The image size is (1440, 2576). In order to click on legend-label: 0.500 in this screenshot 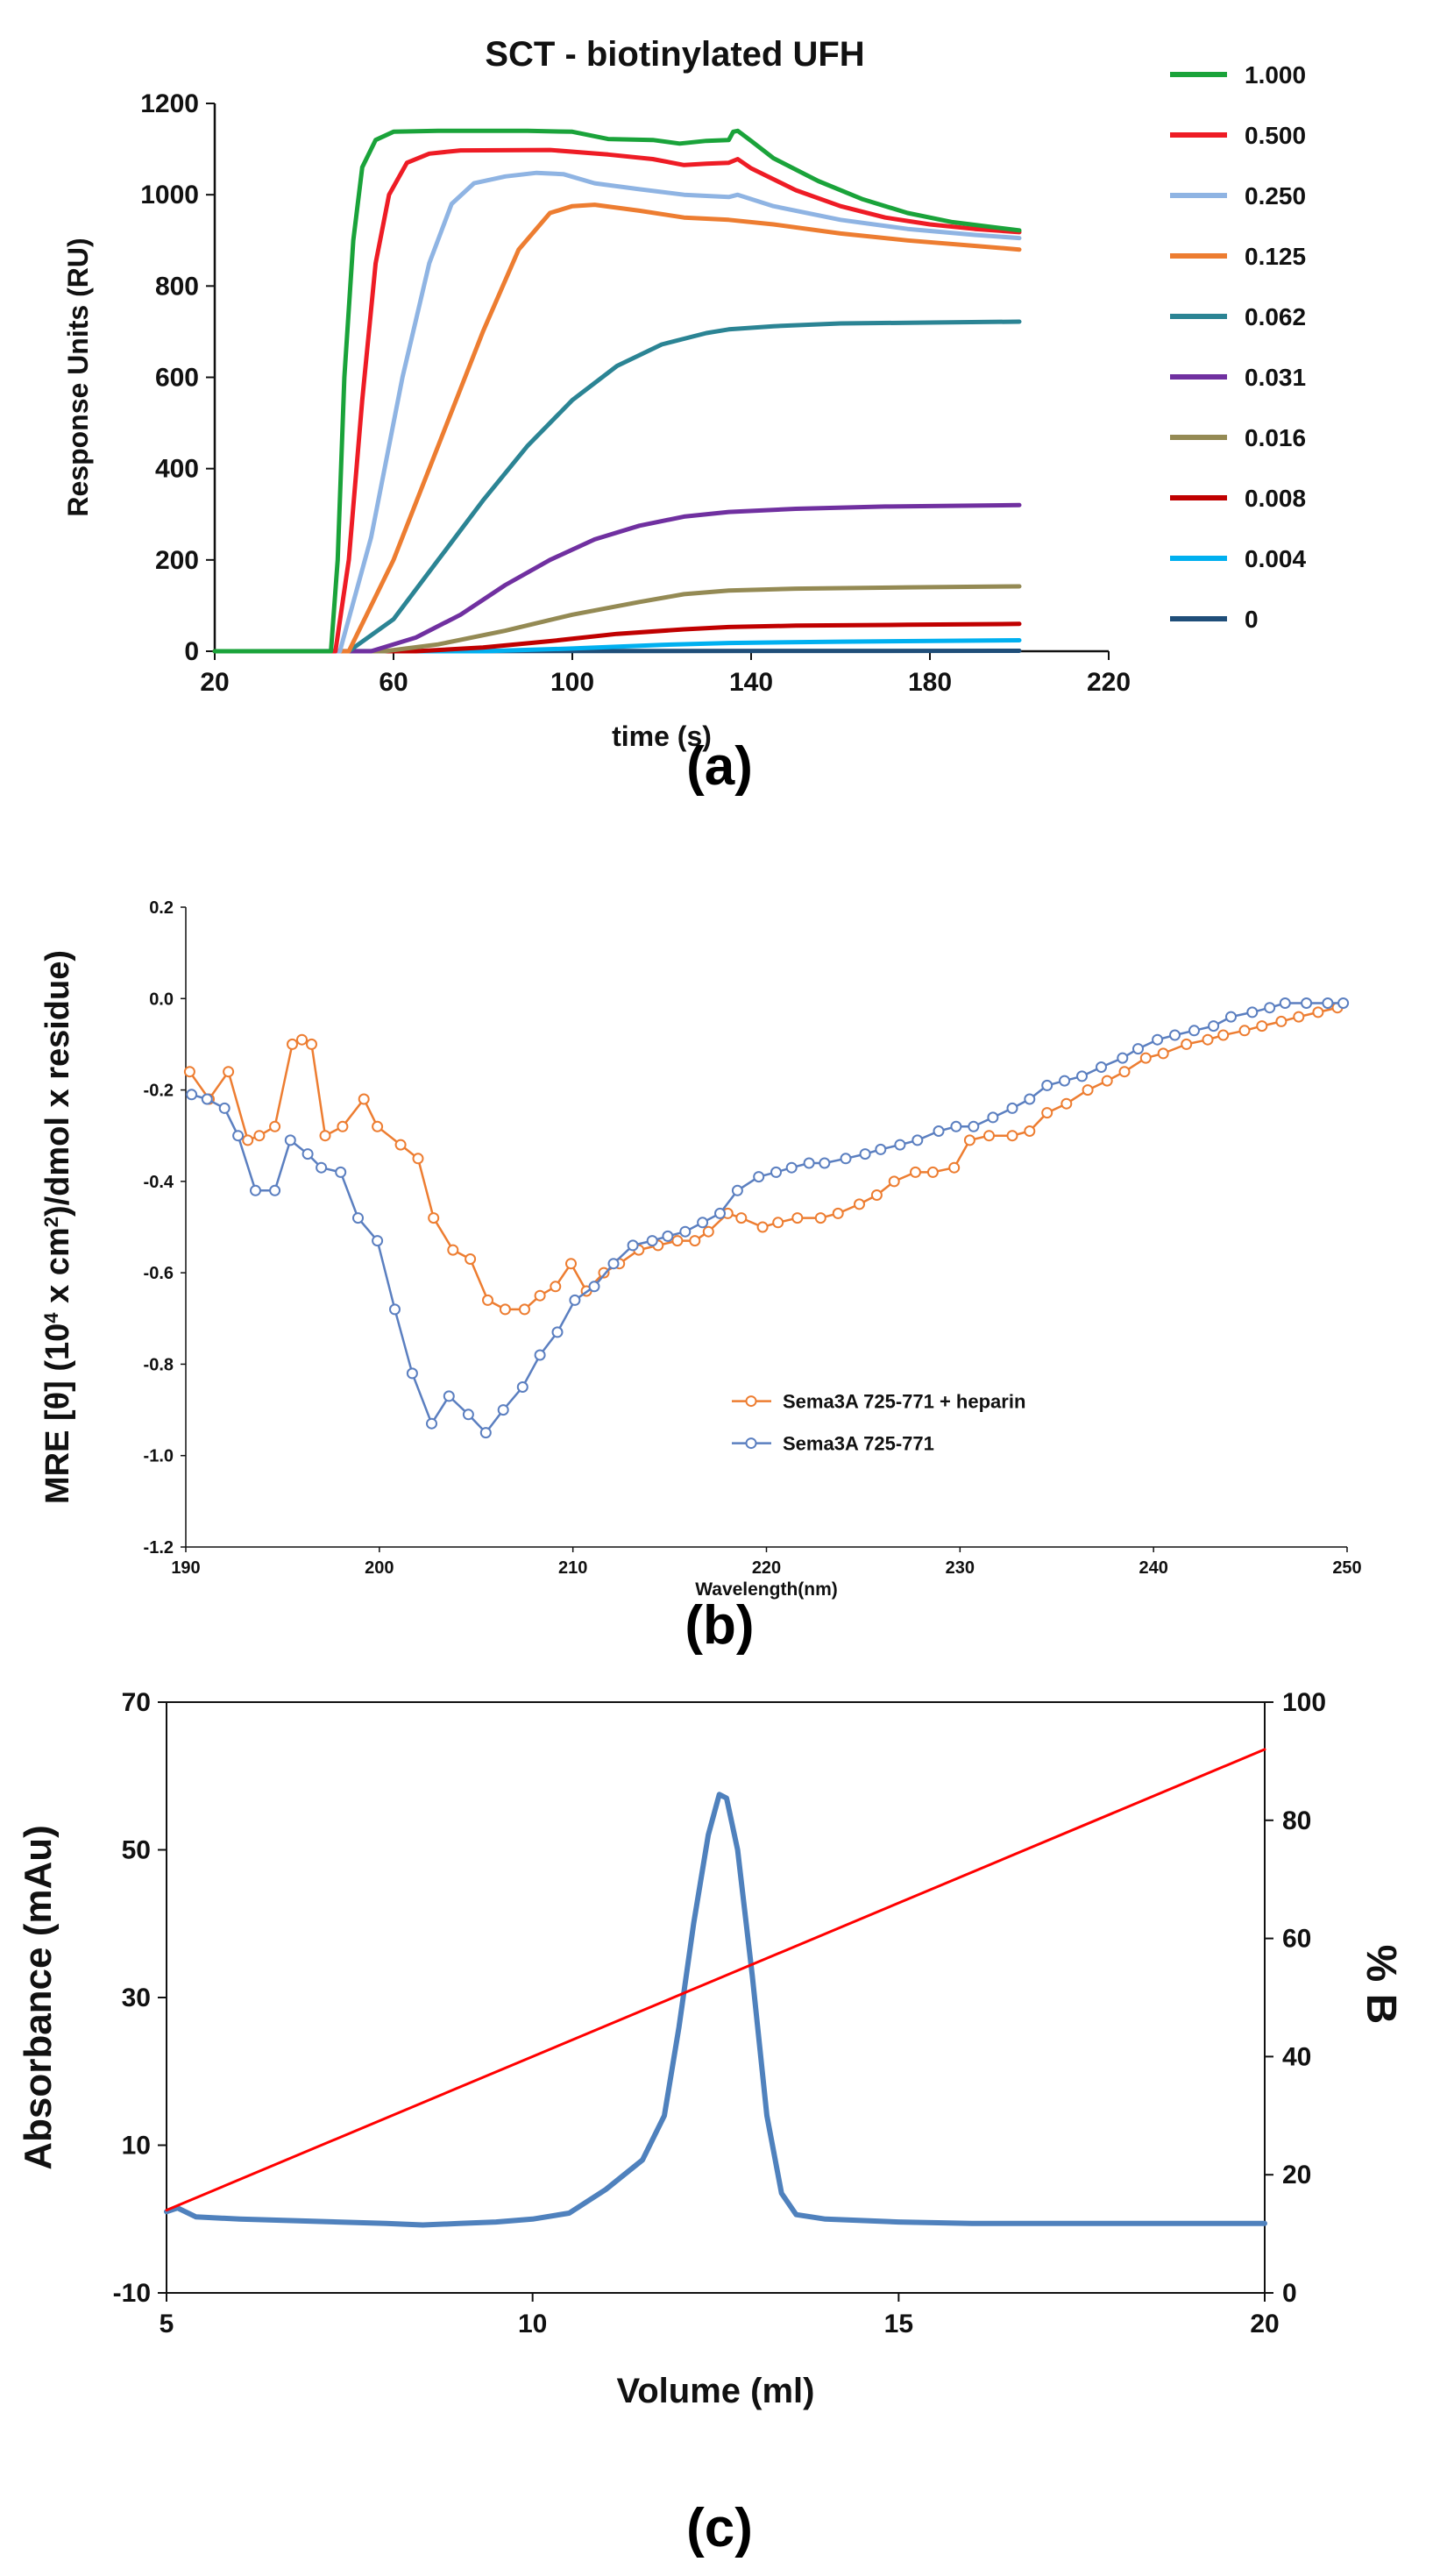, I will do `click(1275, 135)`.